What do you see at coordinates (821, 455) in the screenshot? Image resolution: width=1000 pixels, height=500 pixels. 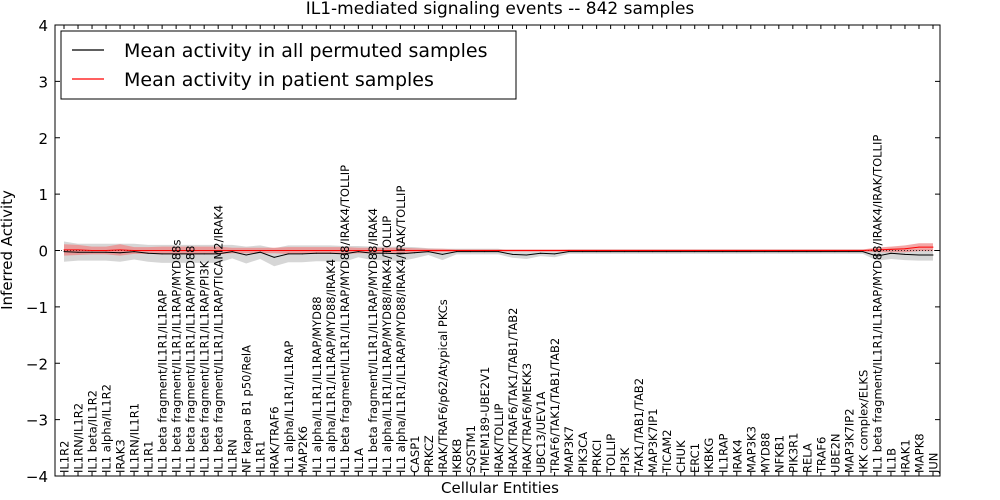 I see `x-tick-label: TRAF6` at bounding box center [821, 455].